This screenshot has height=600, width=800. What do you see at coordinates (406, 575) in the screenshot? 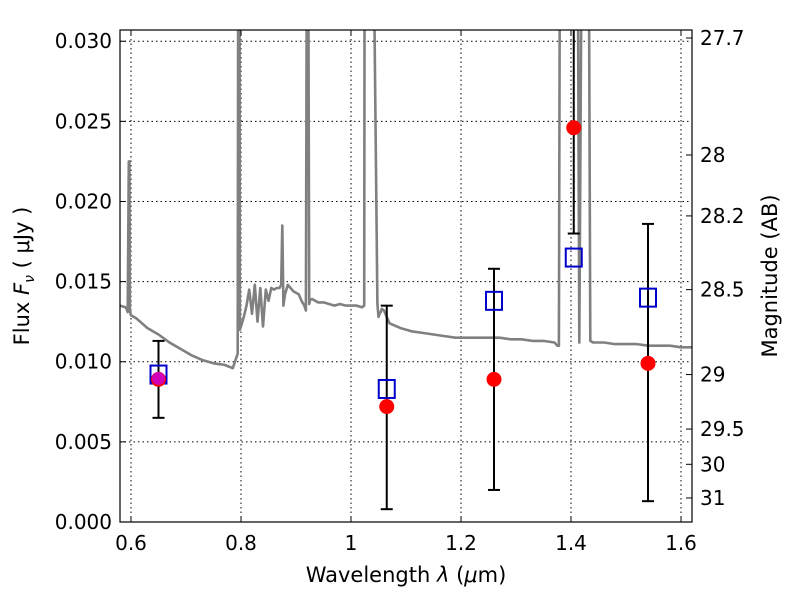
I see `x-axis-title: Wavelength λ (μm)` at bounding box center [406, 575].